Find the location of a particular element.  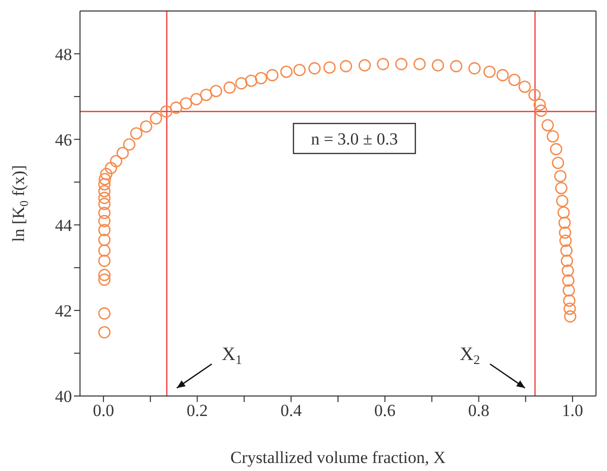

x-tick-label: 0.2 is located at coordinates (197, 410).